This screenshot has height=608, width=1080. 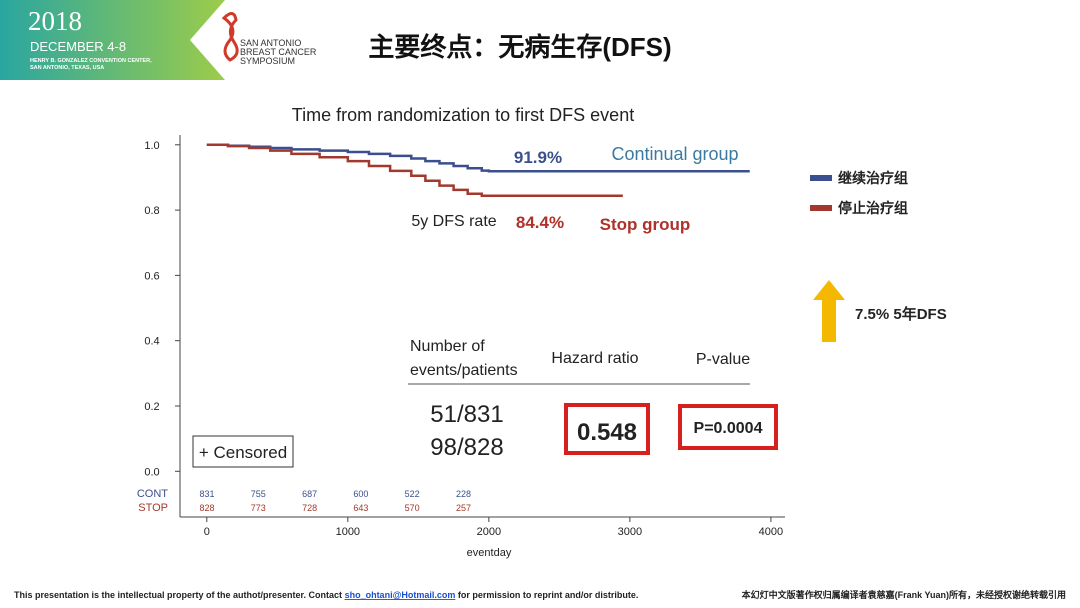 What do you see at coordinates (466, 414) in the screenshot?
I see `table-cell: 51/831` at bounding box center [466, 414].